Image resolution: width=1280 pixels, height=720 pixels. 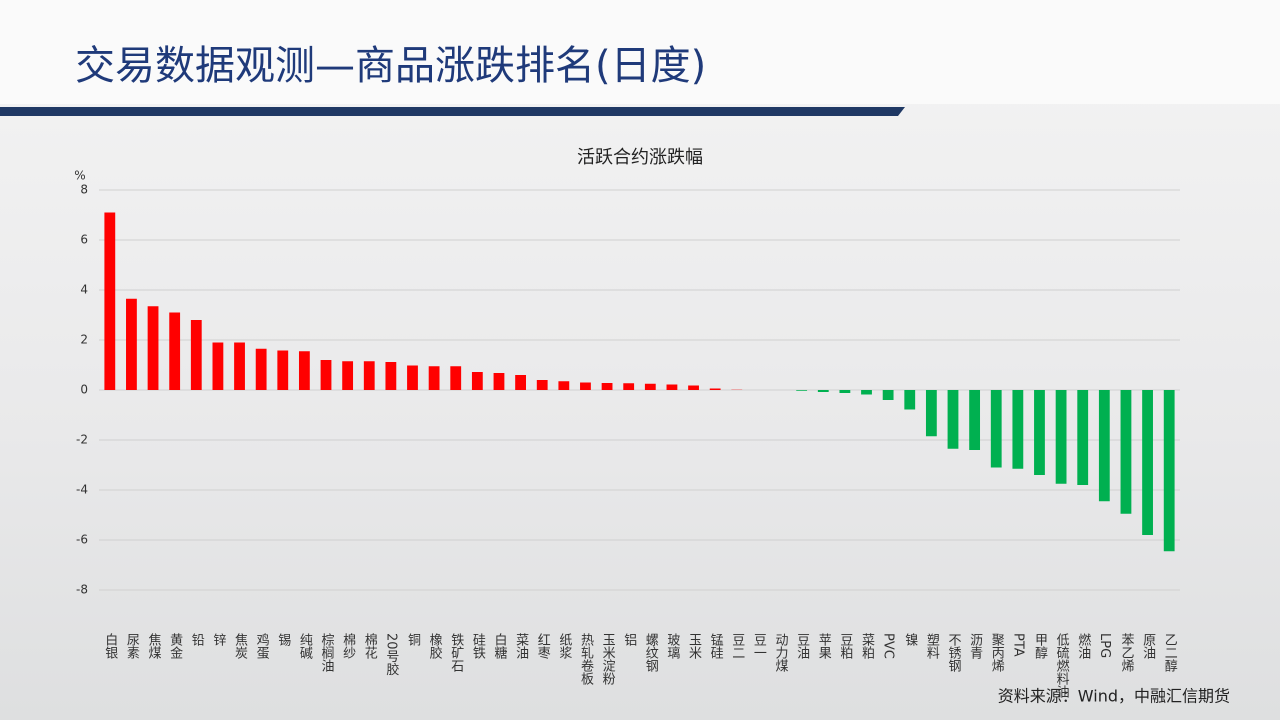 I want to click on x-tick-label: 锌, so click(x=218, y=639).